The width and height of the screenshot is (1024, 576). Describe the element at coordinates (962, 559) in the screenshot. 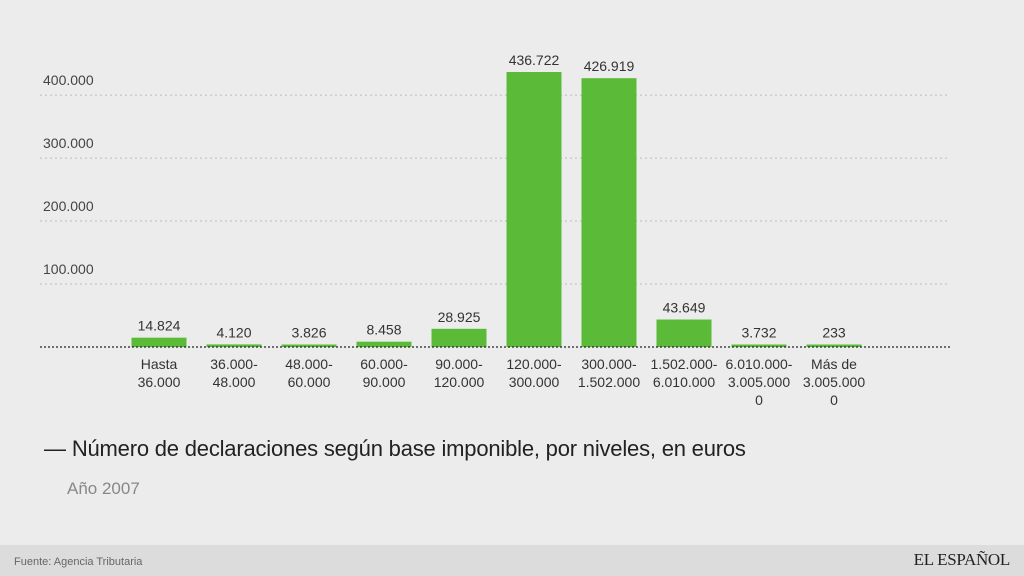

I see `brand-logo: EL ESPAÑOL` at that location.